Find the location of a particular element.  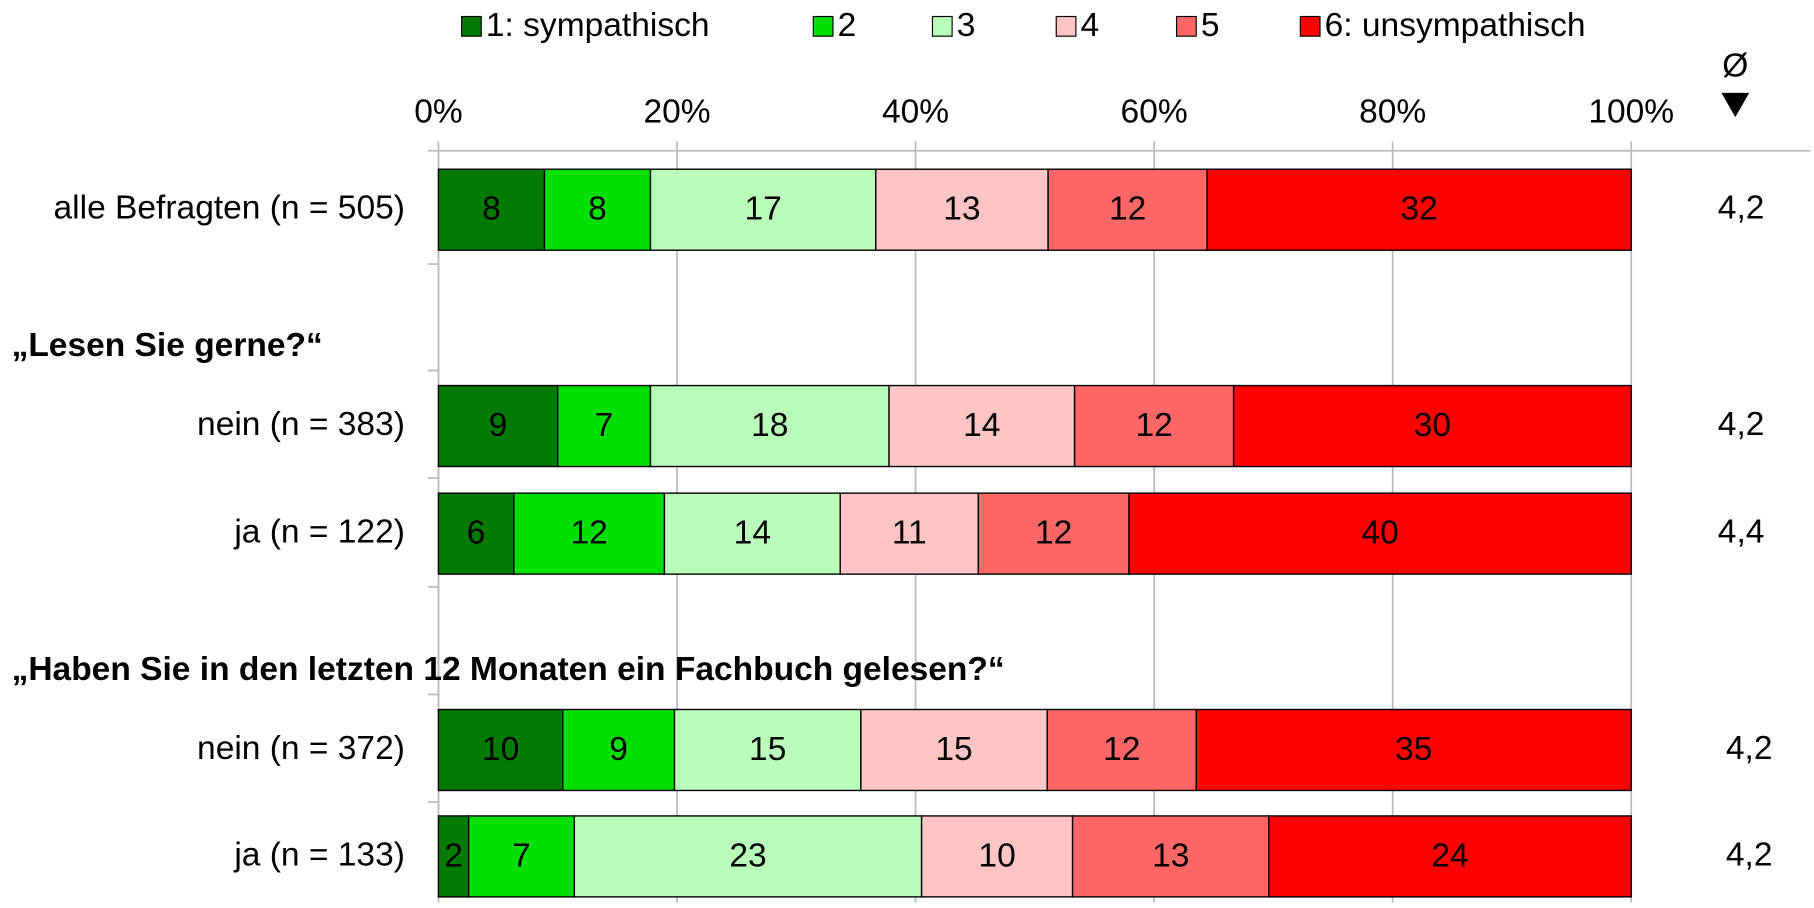

y-tick-label: ja (n = 133) is located at coordinates (319, 854).